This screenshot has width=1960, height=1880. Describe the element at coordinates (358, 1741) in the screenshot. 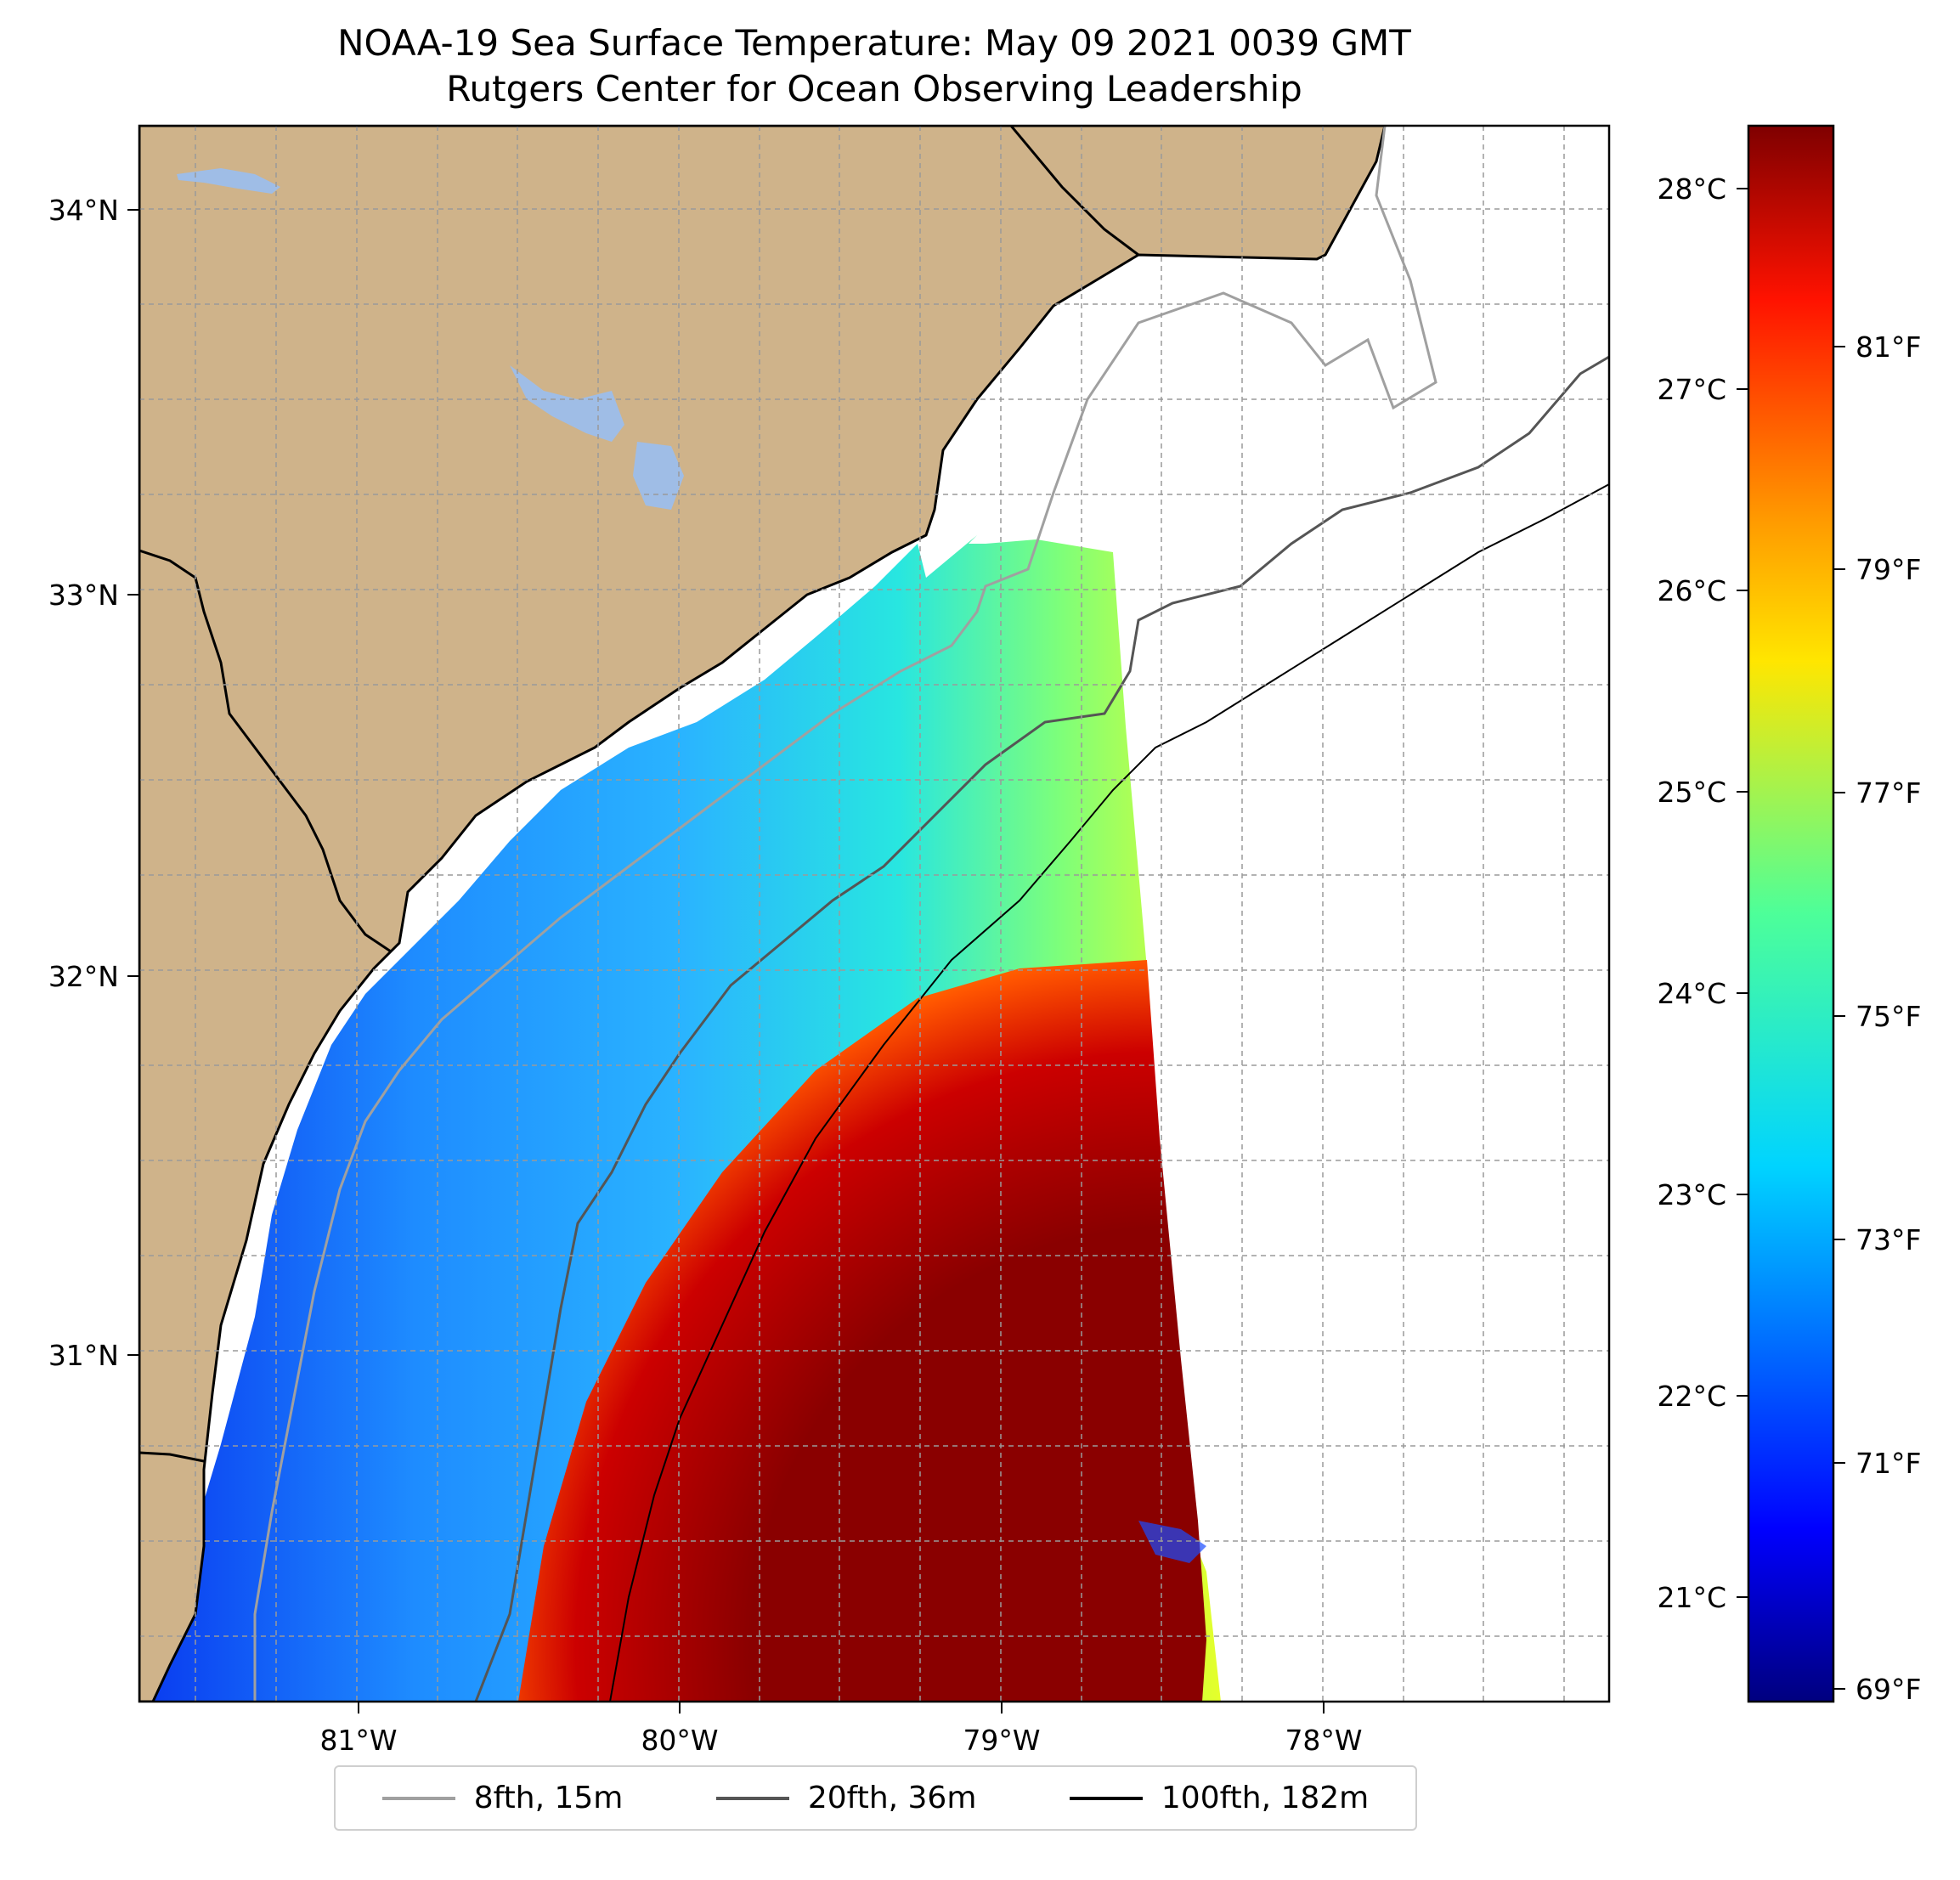

I see `lon-label-81w: 81°W` at that location.